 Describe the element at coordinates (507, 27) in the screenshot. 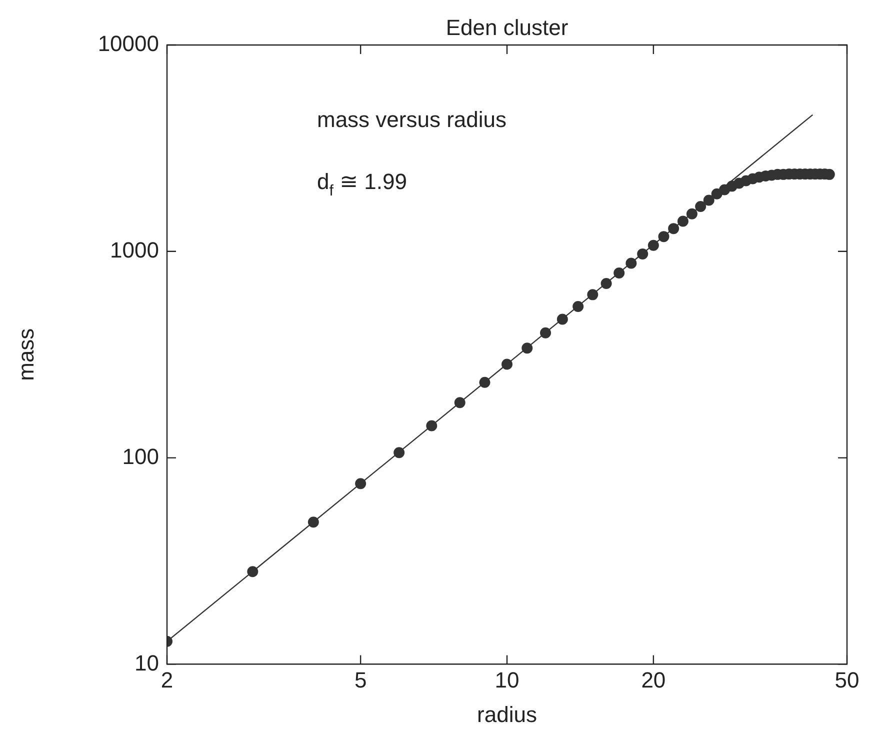

I see `chart-title: Eden cluster` at that location.